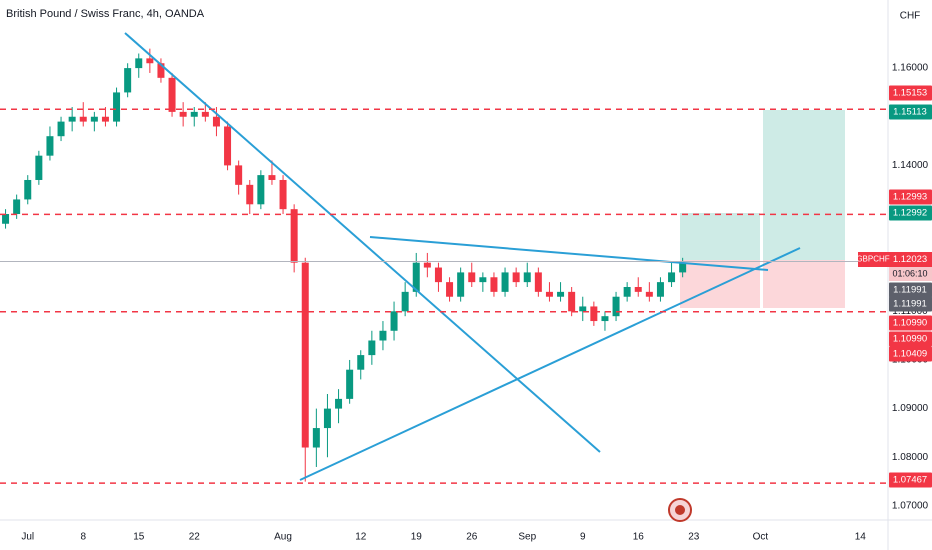 This screenshot has width=932, height=550. I want to click on x-tick-label: 19, so click(417, 537).